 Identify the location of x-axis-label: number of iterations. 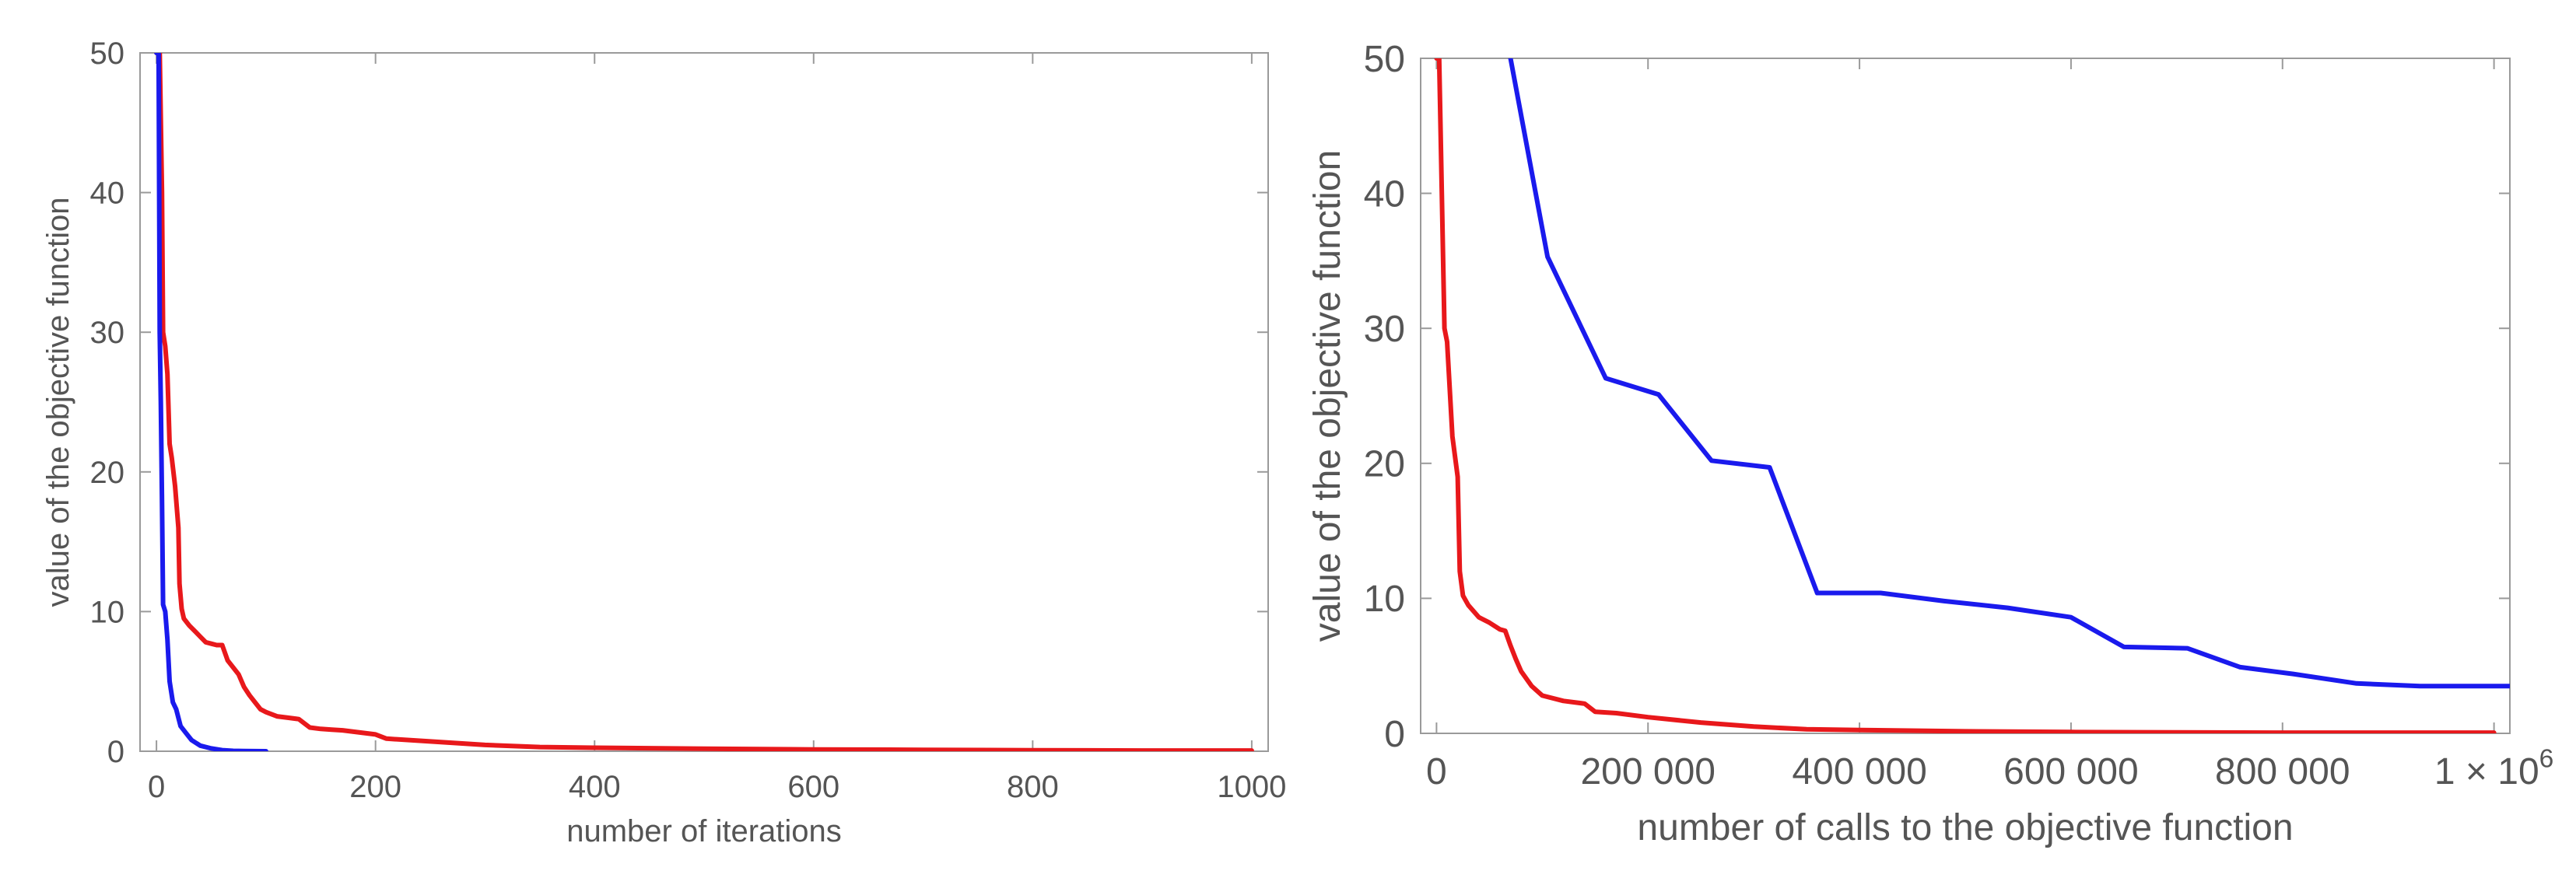
(704, 831).